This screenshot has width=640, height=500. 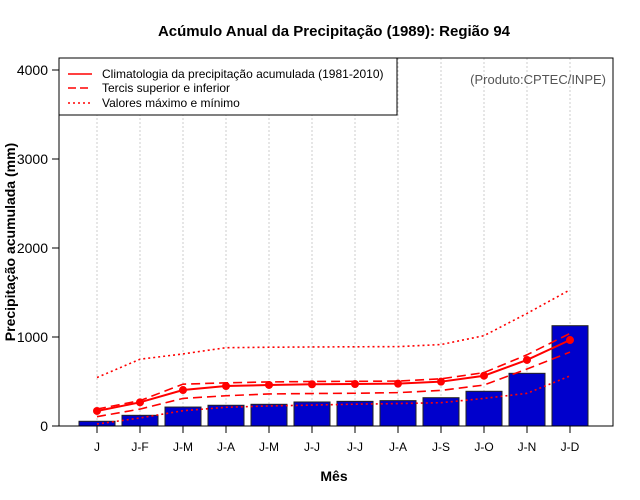 I want to click on x-axis-label: Mês, so click(x=333, y=476).